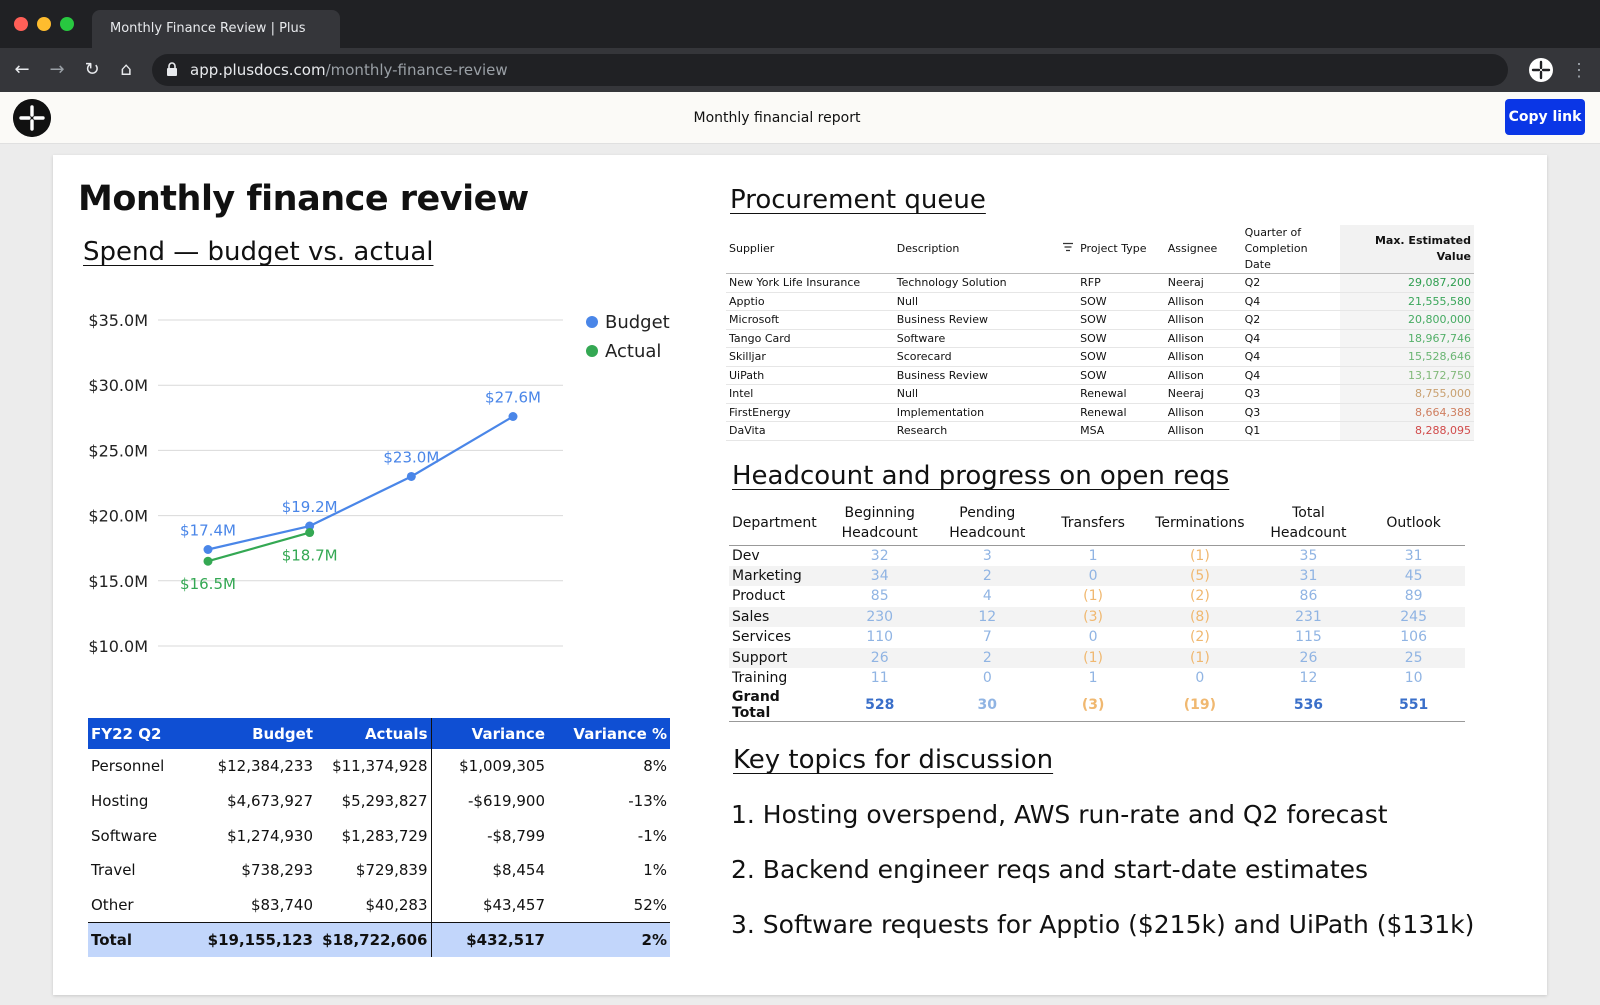 This screenshot has height=1005, width=1600. Describe the element at coordinates (208, 28) in the screenshot. I see `tab-title: Monthly Finance Review | Plus` at that location.